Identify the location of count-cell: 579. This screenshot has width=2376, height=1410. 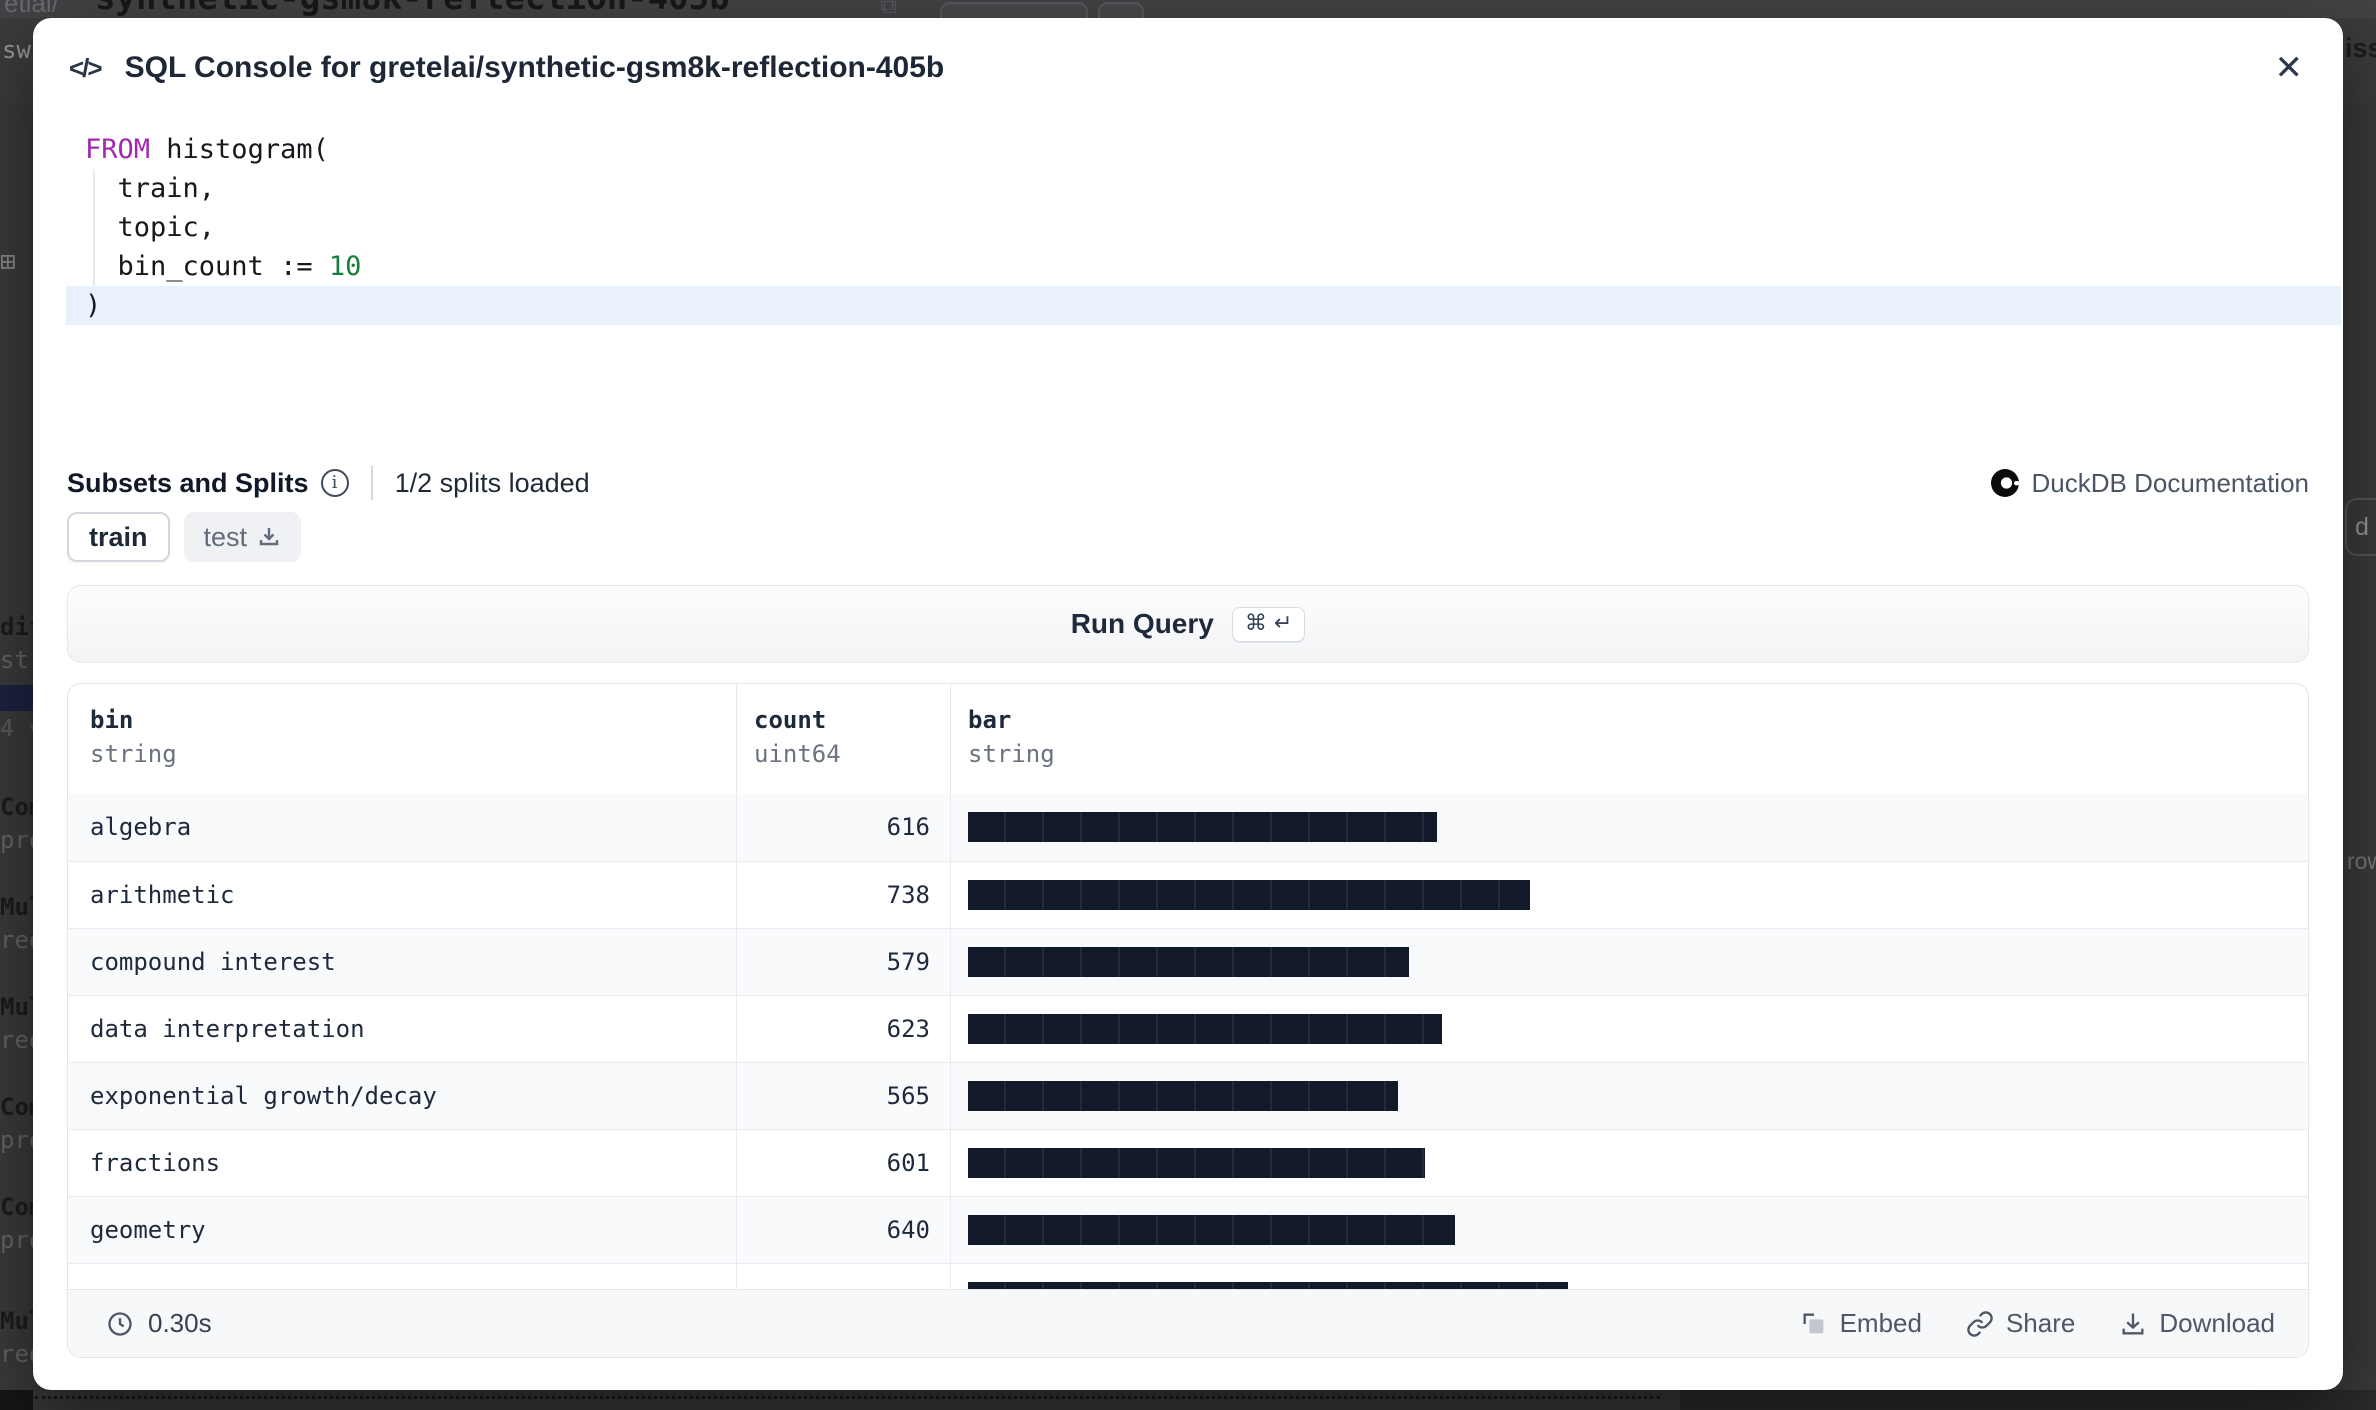
(844, 961).